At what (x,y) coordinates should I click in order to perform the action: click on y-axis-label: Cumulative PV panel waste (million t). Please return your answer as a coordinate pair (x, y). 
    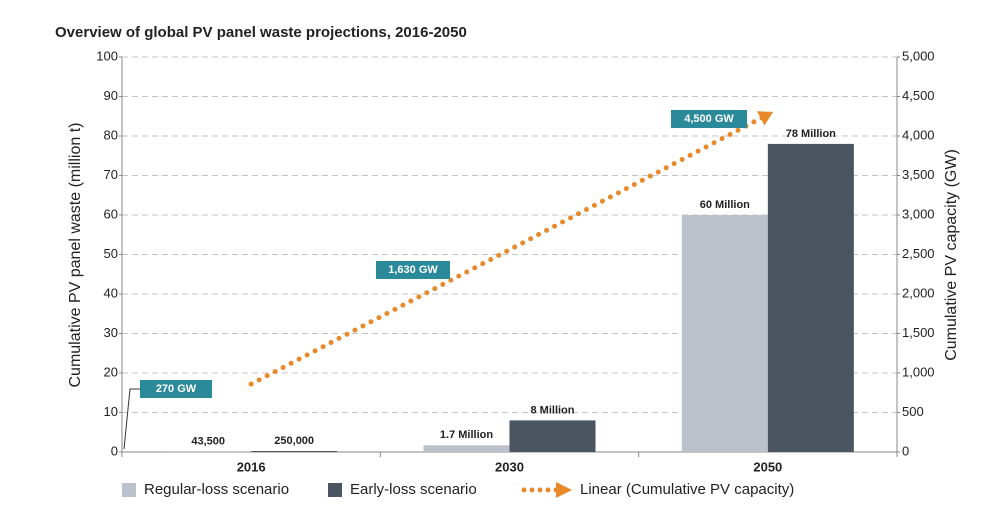
    Looking at the image, I should click on (75, 255).